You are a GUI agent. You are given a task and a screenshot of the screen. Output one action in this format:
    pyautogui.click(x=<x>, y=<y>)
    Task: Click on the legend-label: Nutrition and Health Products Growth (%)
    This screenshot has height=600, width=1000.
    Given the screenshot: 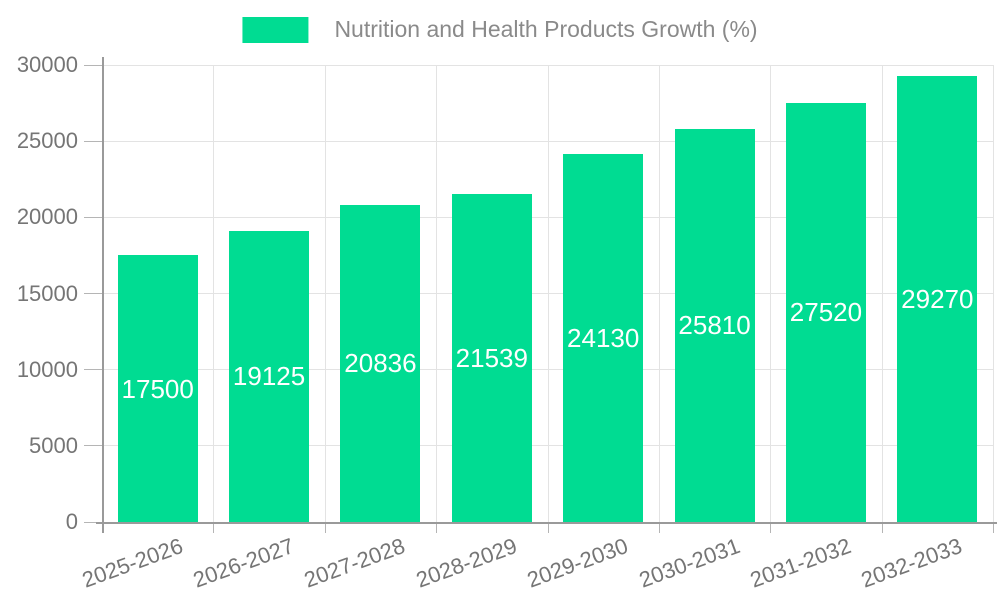 What is the action you would take?
    pyautogui.click(x=546, y=29)
    